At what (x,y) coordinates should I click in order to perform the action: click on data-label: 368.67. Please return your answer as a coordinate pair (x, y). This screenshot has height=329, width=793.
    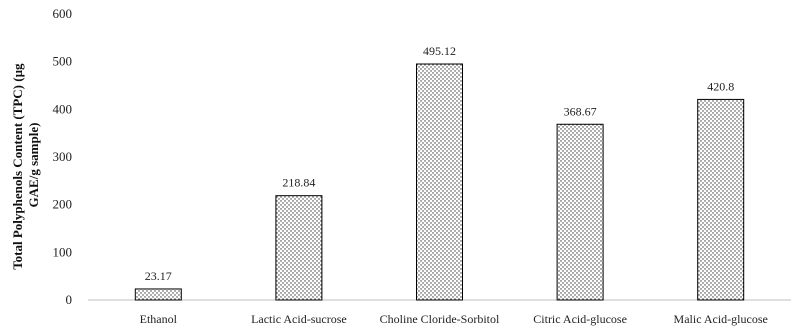
    Looking at the image, I should click on (580, 111).